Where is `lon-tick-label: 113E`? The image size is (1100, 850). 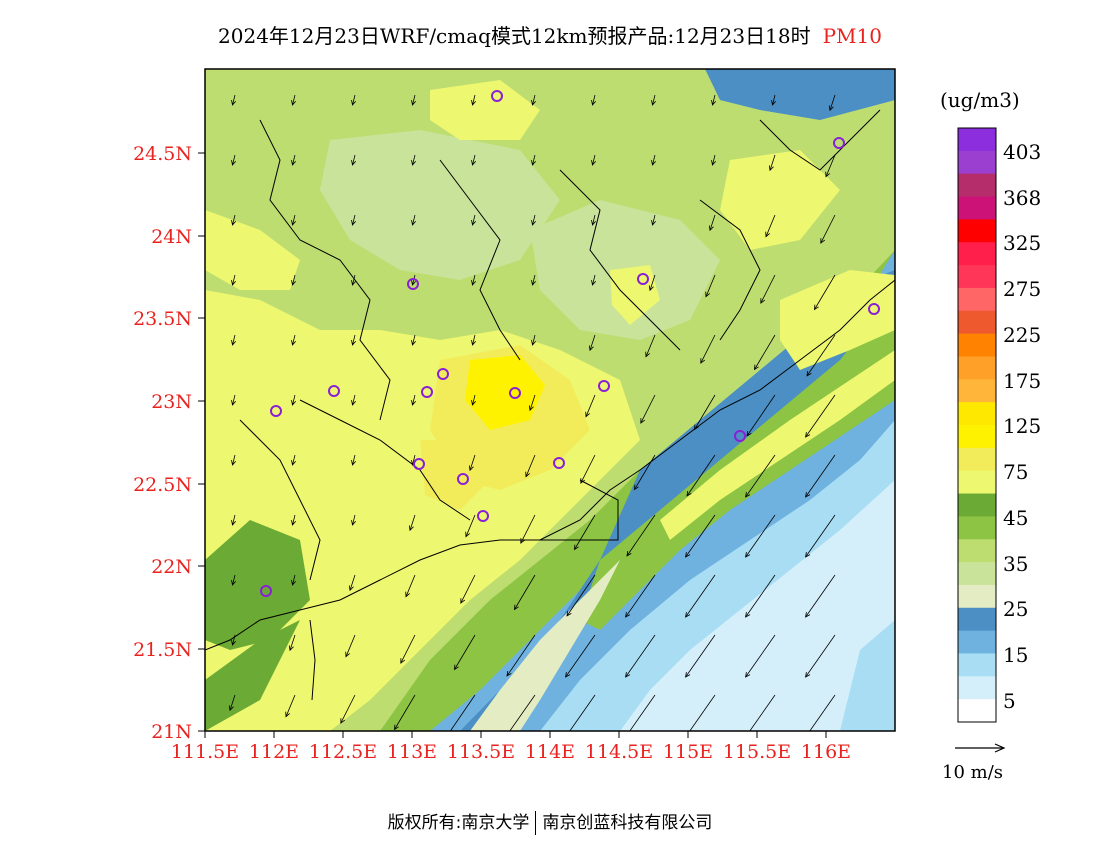 lon-tick-label: 113E is located at coordinates (412, 752).